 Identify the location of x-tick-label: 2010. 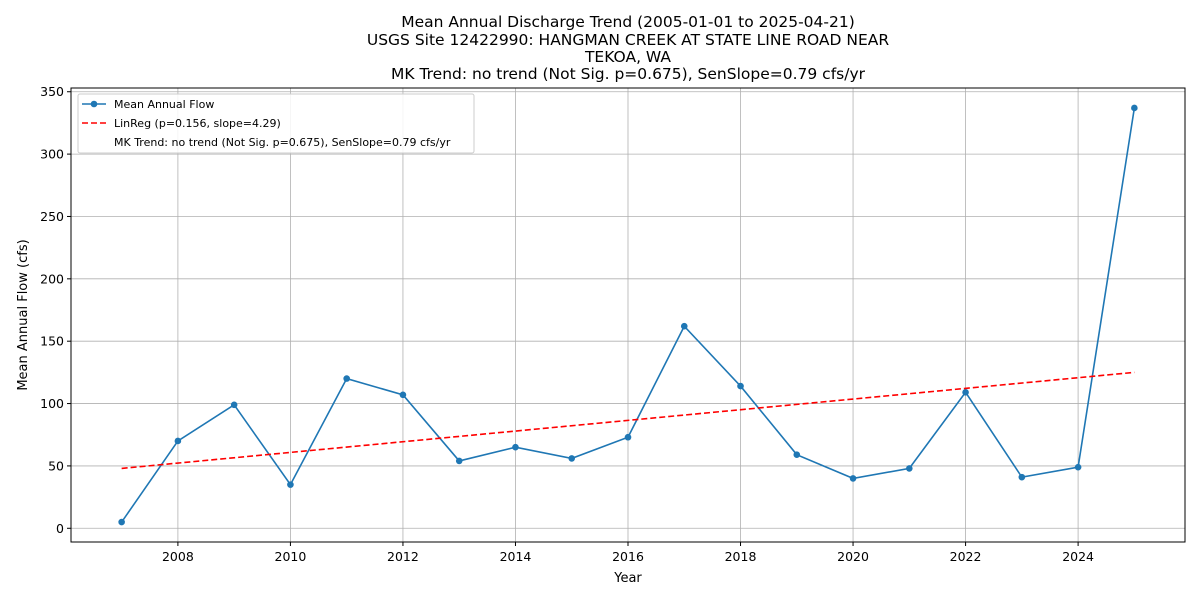
(291, 556).